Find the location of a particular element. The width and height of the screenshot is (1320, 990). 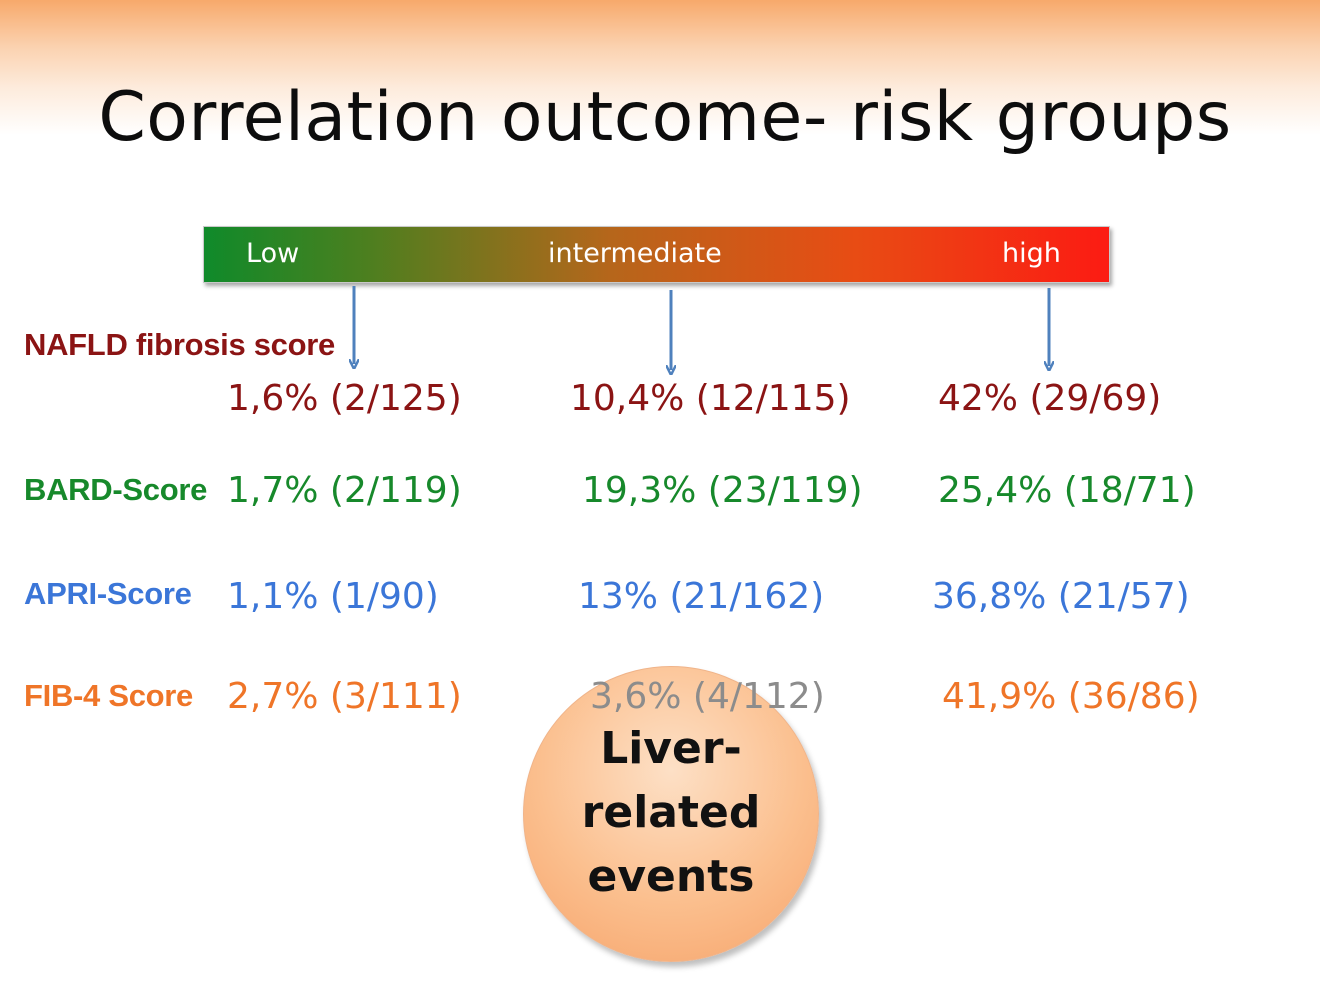

risk-gradient-bar: Low intermediate high is located at coordinates (656, 254).